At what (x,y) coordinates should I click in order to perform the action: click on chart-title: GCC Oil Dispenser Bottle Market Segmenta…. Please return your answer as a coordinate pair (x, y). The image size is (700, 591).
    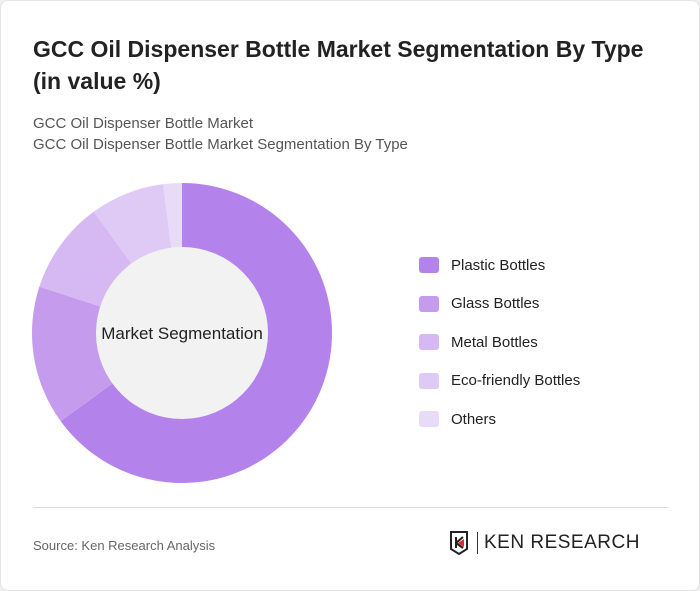
    Looking at the image, I should click on (338, 65).